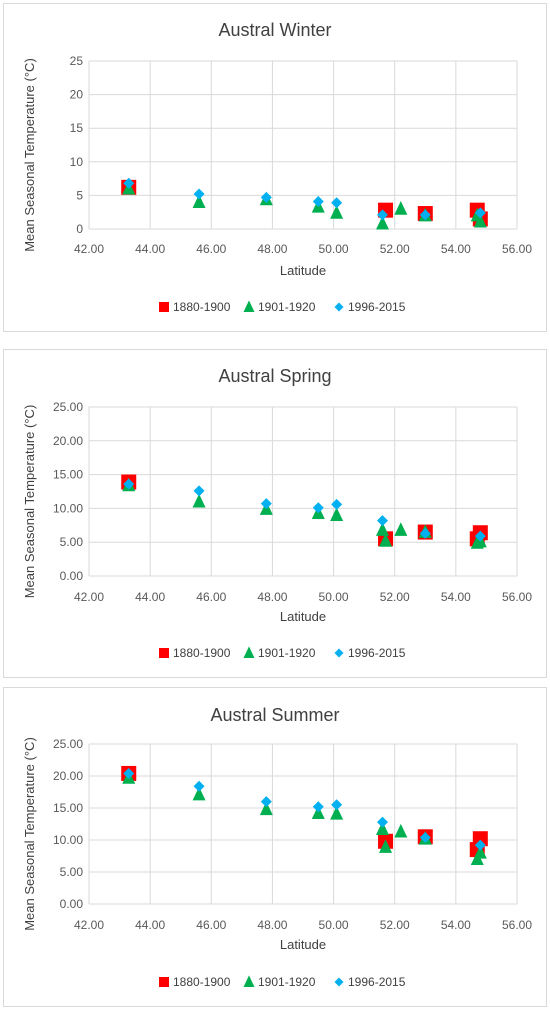 The height and width of the screenshot is (1011, 550). I want to click on y-tick-label: 0, so click(79, 229).